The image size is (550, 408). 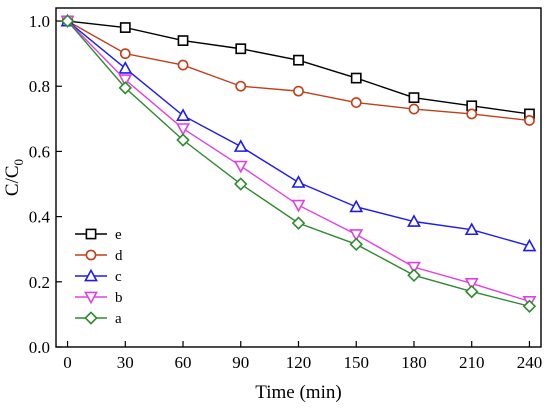 I want to click on x-tick-label: 240, so click(x=530, y=362).